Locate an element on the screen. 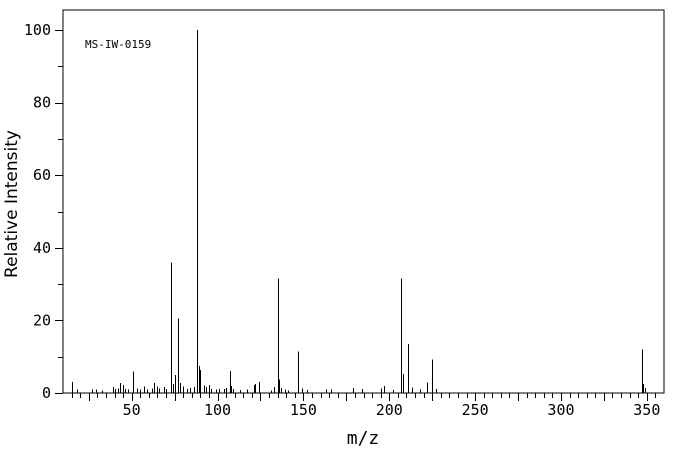 Image resolution: width=676 pixels, height=455 pixels. y-axis-title: Relative Intensity is located at coordinates (12, 204).